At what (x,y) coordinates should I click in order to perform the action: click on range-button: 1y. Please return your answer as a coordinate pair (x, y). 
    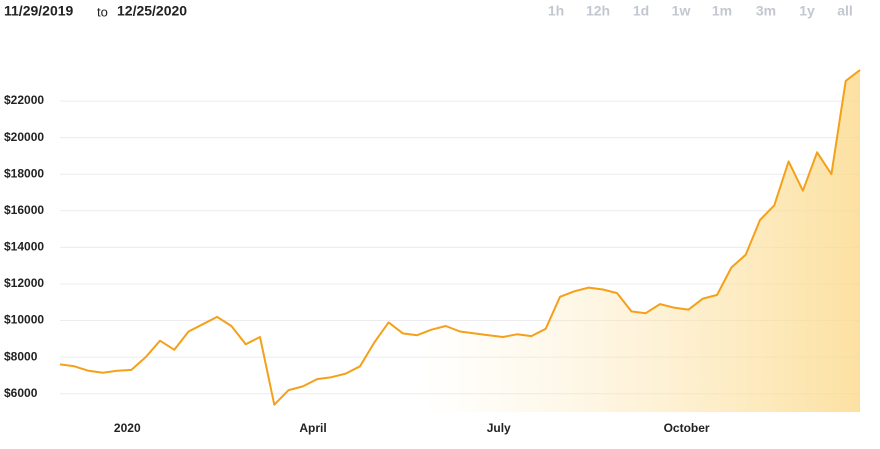
    Looking at the image, I should click on (807, 11).